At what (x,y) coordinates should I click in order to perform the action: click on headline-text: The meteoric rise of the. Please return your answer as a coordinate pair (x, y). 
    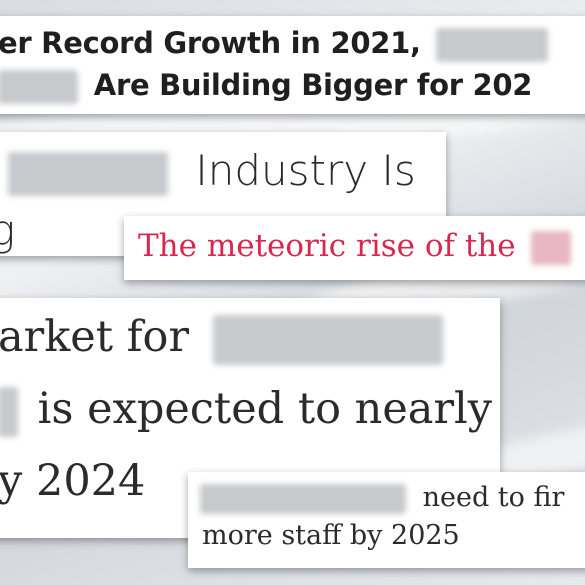
    Looking at the image, I should click on (327, 246).